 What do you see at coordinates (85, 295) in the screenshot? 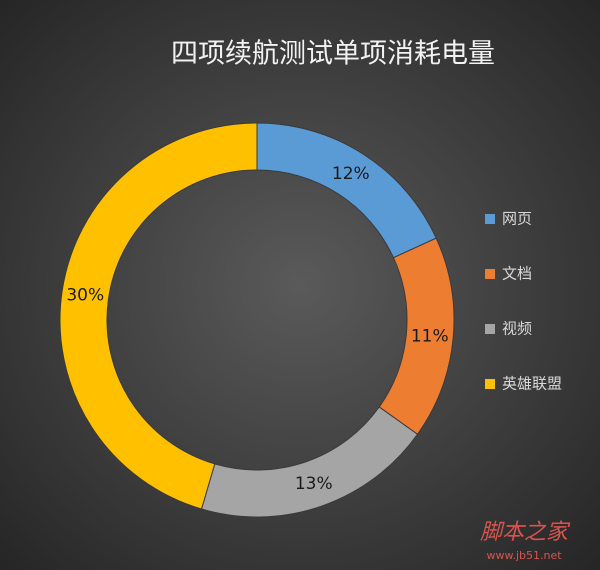
I see `data-label: 30%` at bounding box center [85, 295].